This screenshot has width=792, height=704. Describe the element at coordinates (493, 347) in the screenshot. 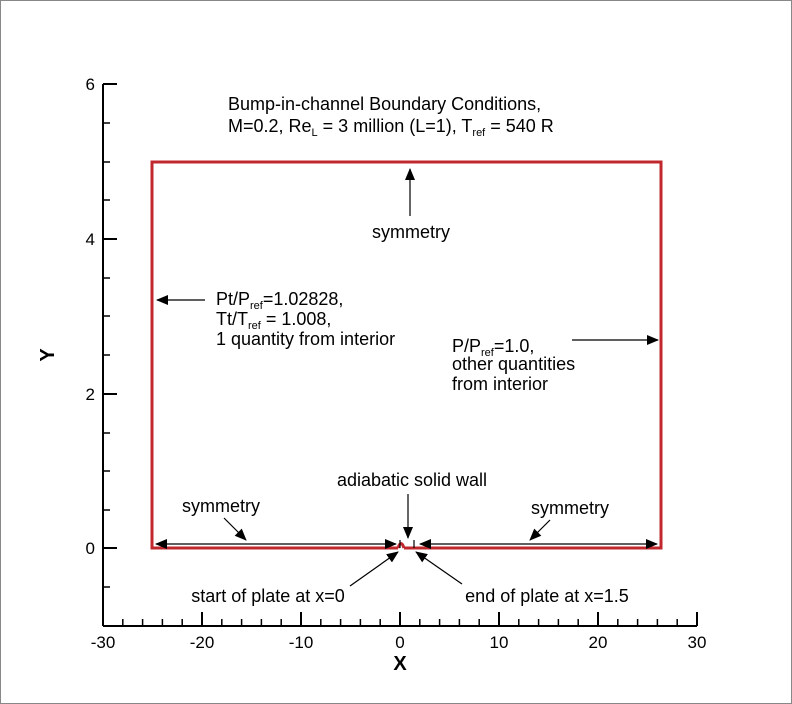

I see `outlet-label-line1: P/Pref=1.0,` at that location.